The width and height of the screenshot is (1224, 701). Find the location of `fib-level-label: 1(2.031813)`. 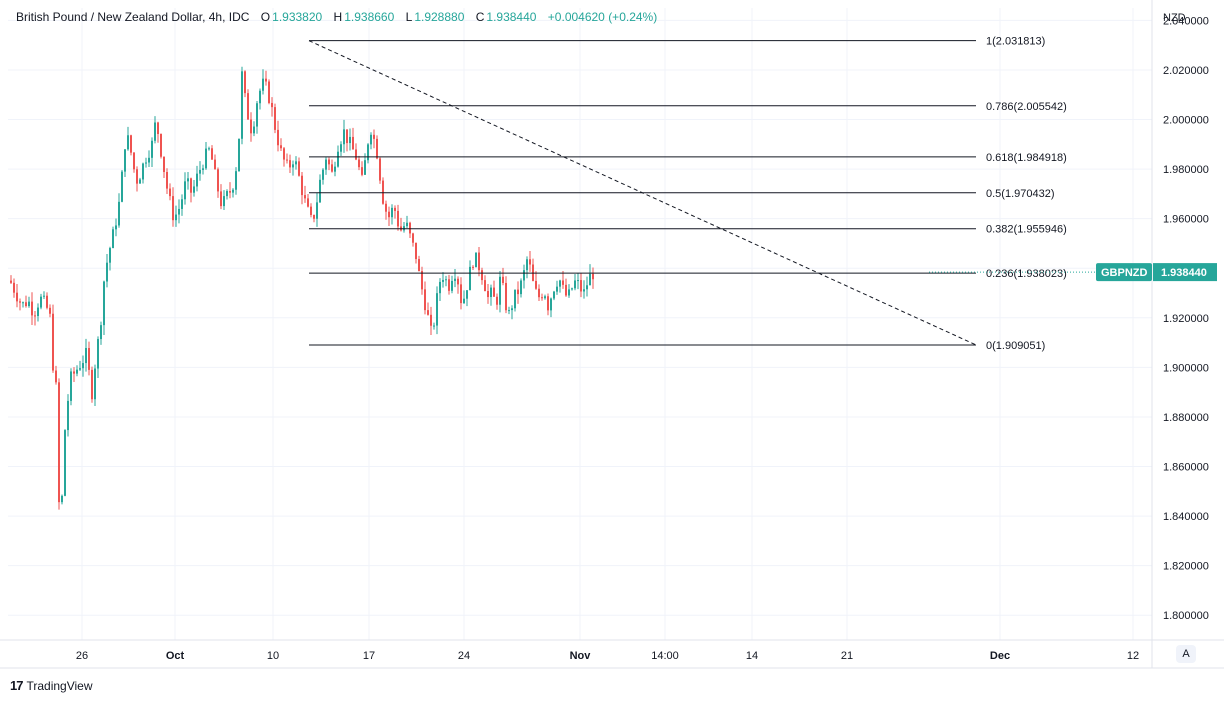

fib-level-label: 1(2.031813) is located at coordinates (1015, 42).